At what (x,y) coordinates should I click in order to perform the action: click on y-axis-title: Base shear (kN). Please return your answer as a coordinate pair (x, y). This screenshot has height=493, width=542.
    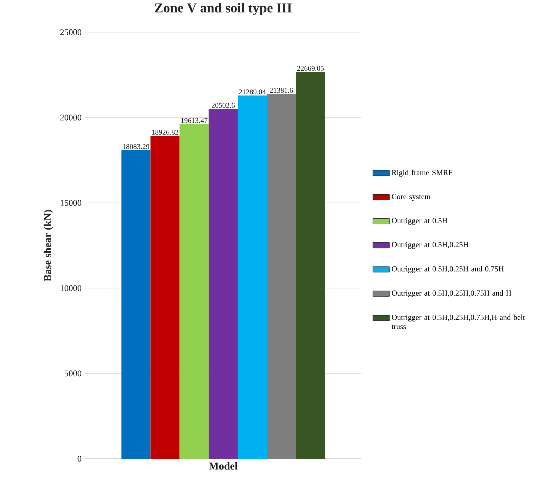
    Looking at the image, I should click on (49, 246).